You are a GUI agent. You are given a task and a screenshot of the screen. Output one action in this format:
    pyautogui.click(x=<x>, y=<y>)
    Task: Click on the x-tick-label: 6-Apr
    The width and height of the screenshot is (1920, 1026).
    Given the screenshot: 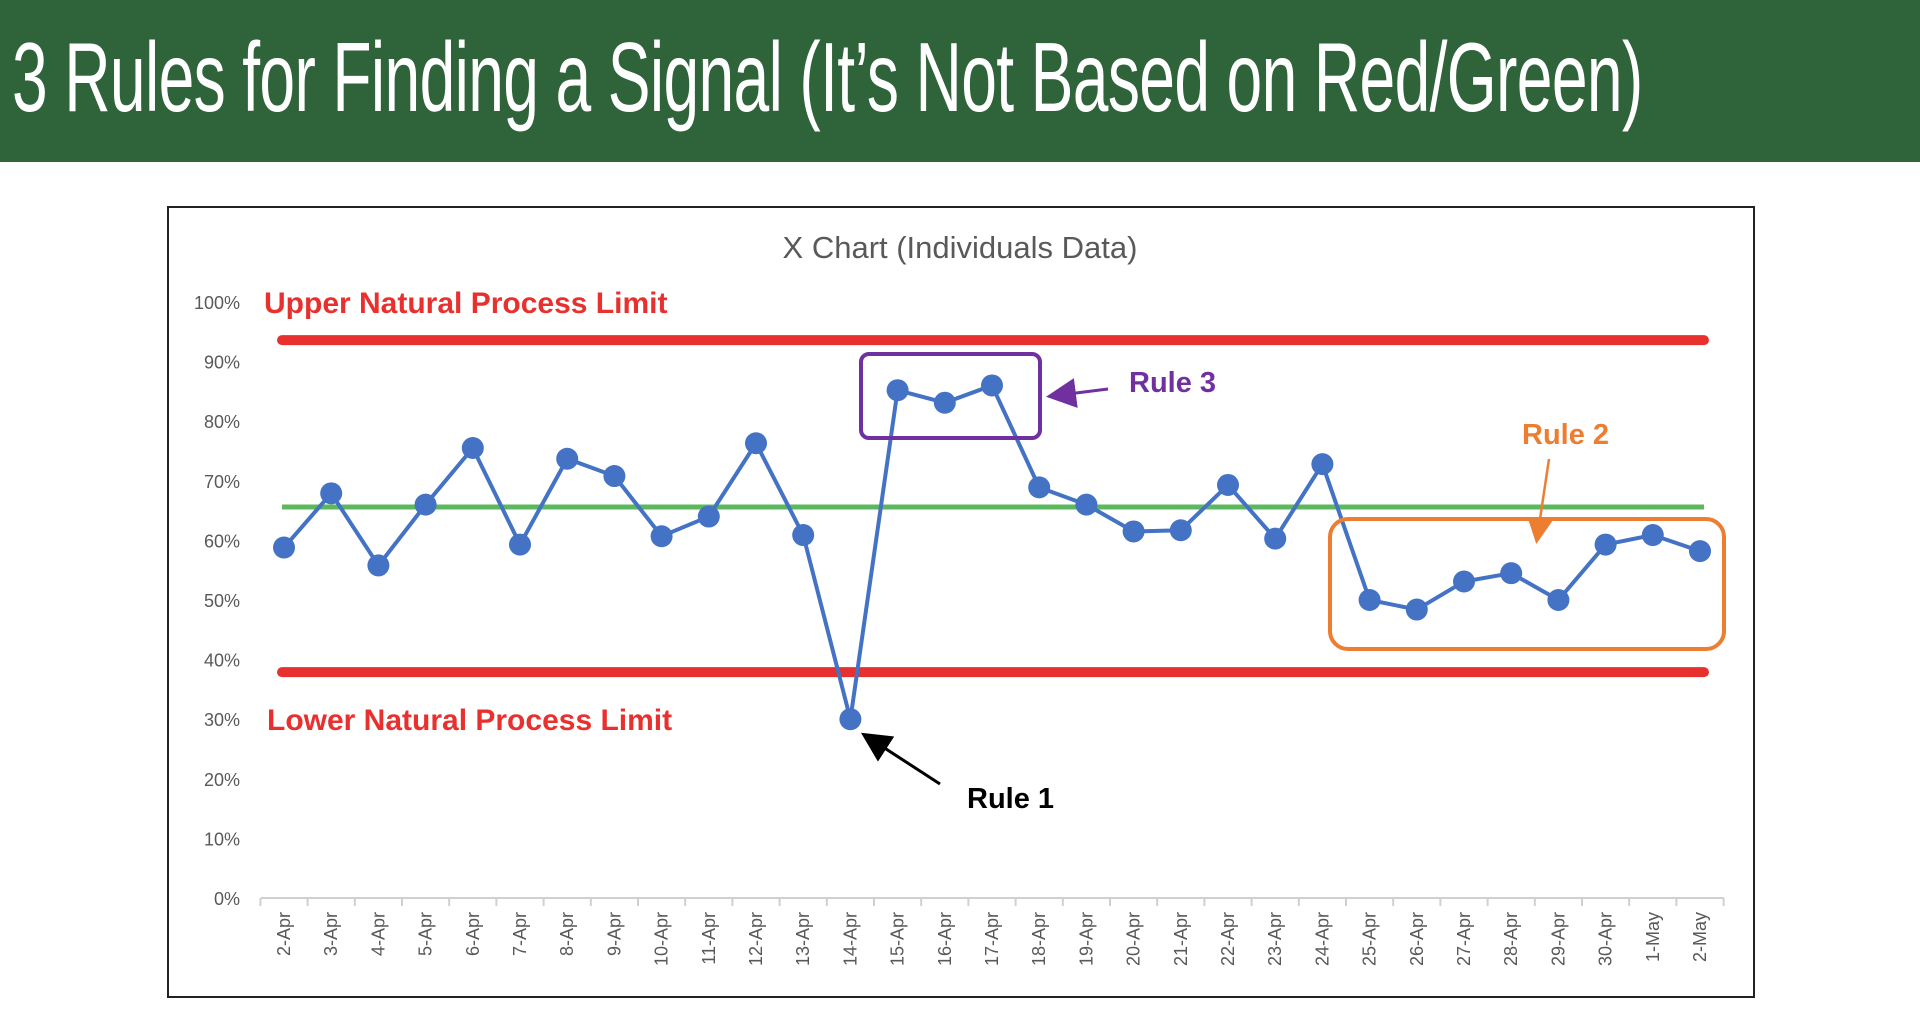 What is the action you would take?
    pyautogui.click(x=473, y=934)
    